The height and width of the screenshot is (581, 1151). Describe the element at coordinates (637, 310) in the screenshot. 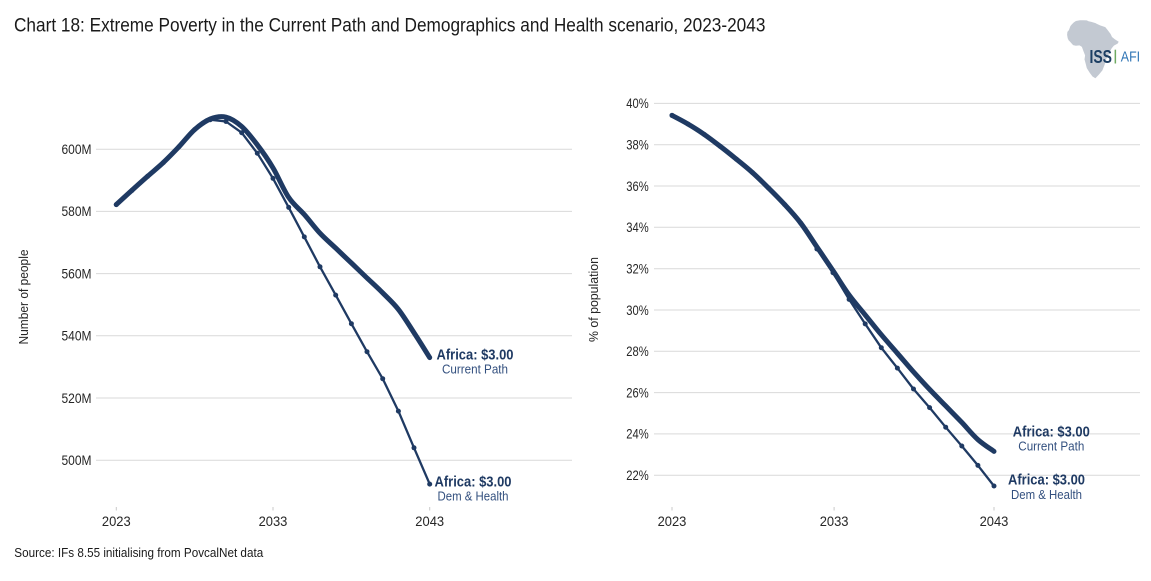

I see `svg-text: 30%` at that location.